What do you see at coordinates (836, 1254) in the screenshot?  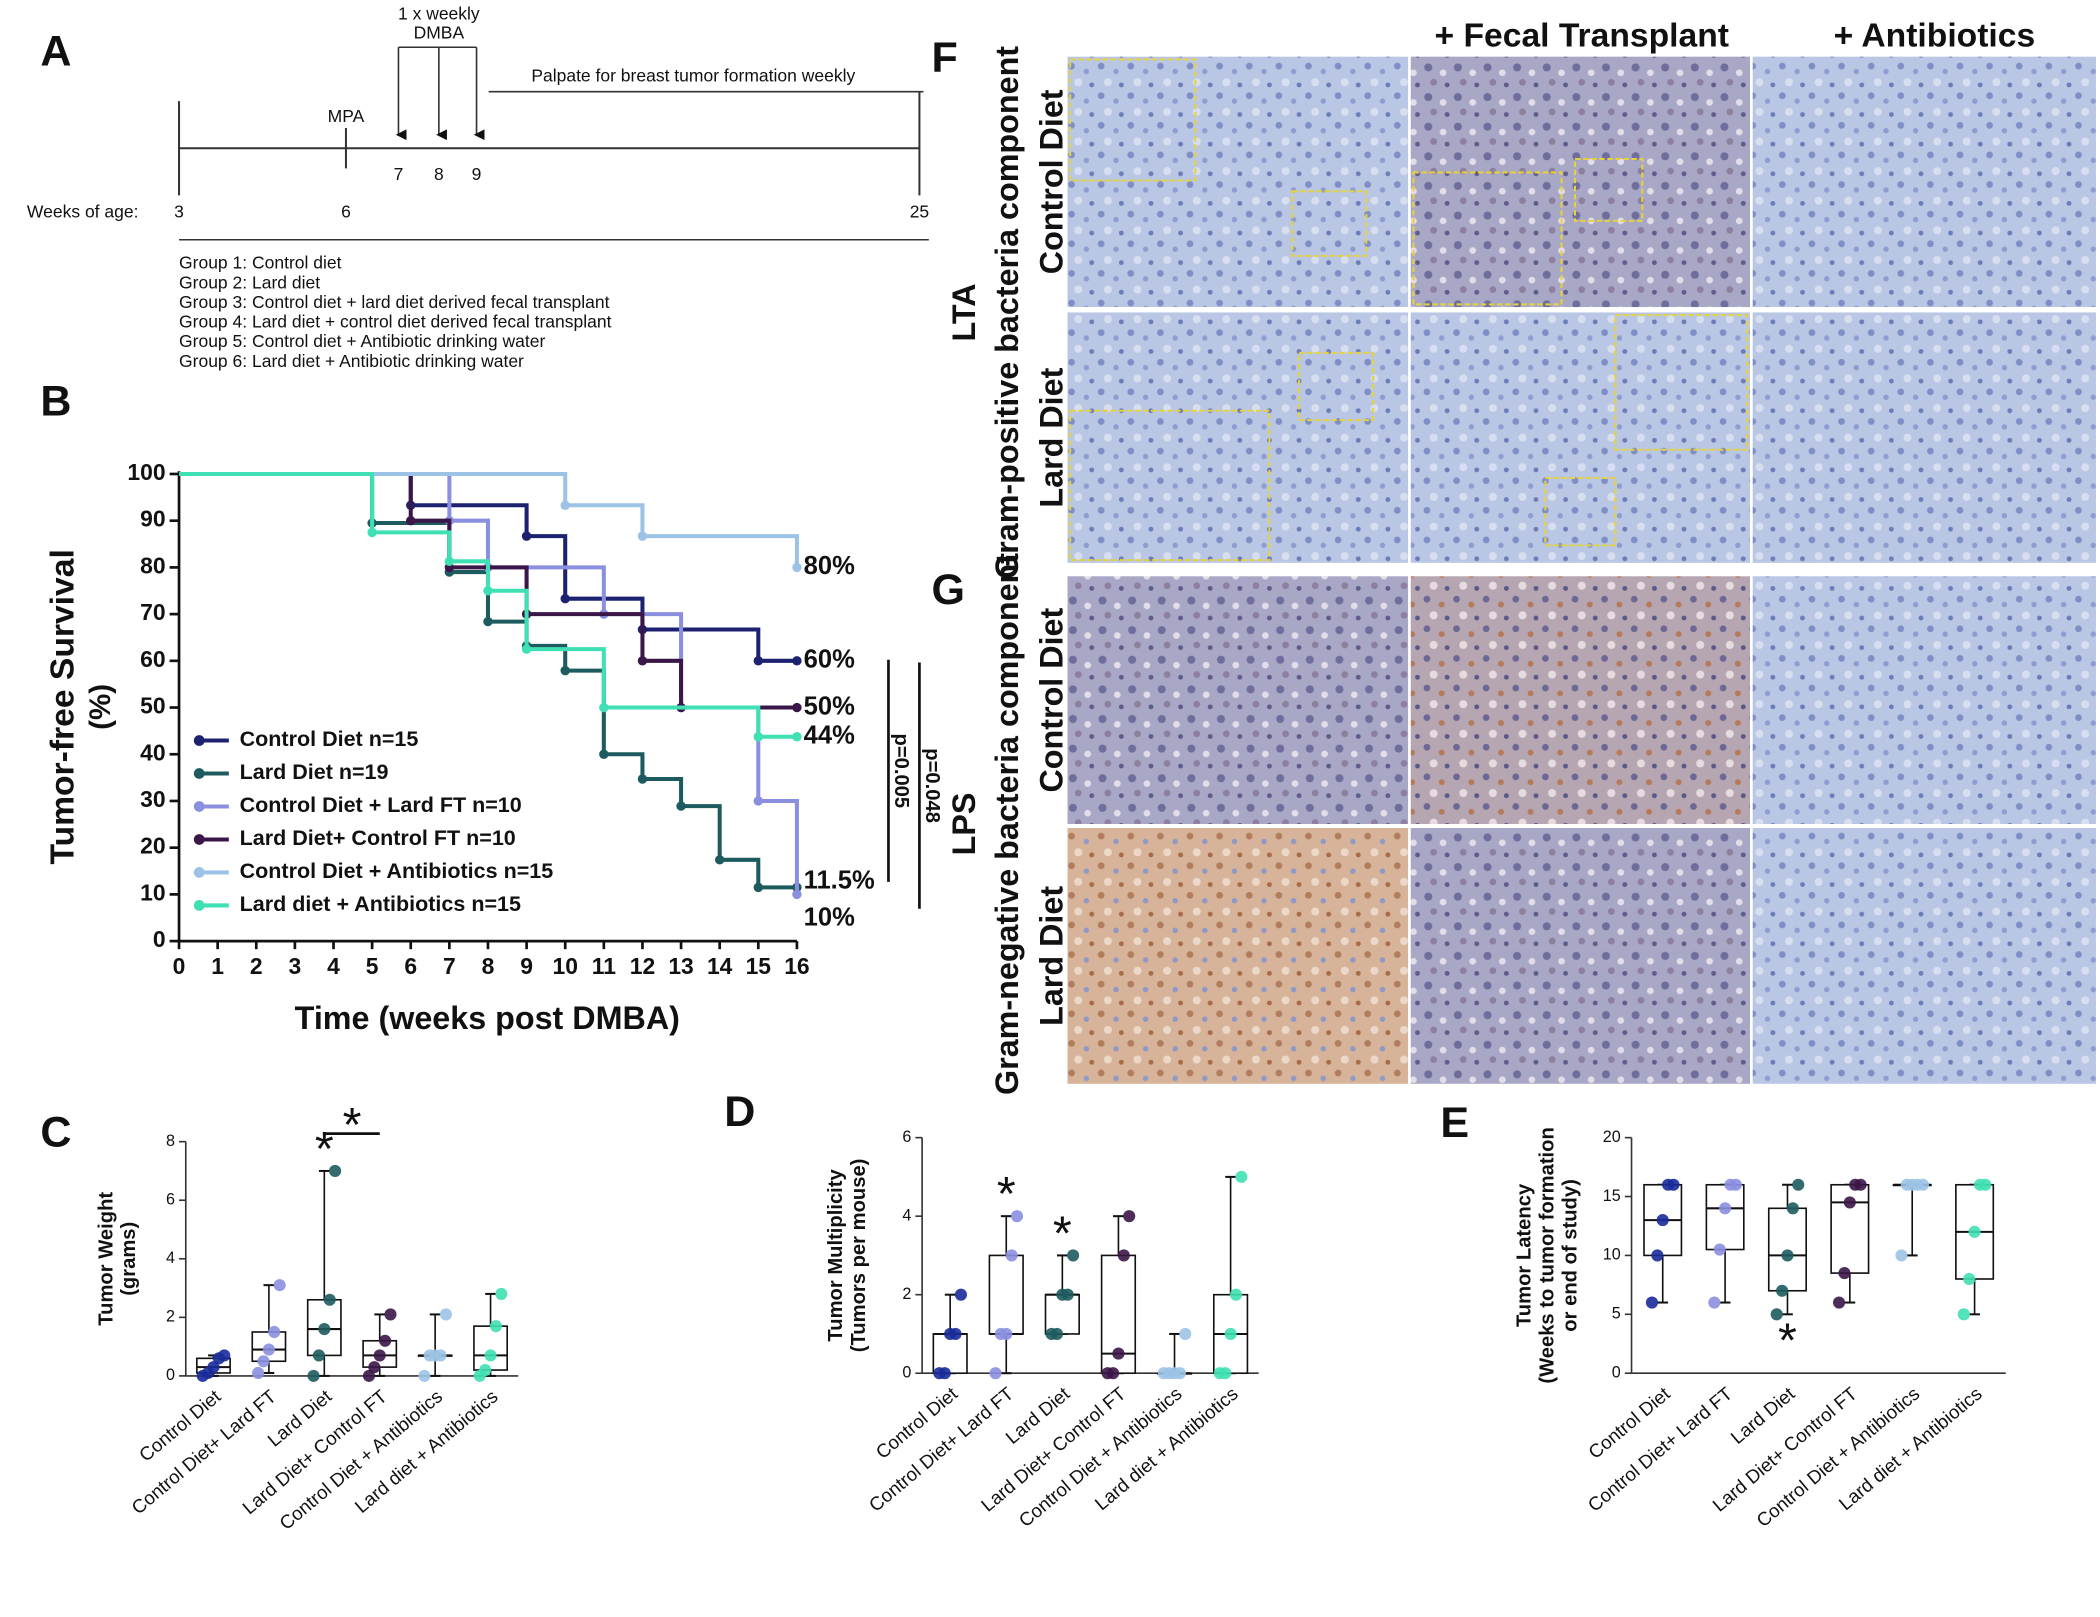 I see `y-axis-title: Tumor Multiplicity` at bounding box center [836, 1254].